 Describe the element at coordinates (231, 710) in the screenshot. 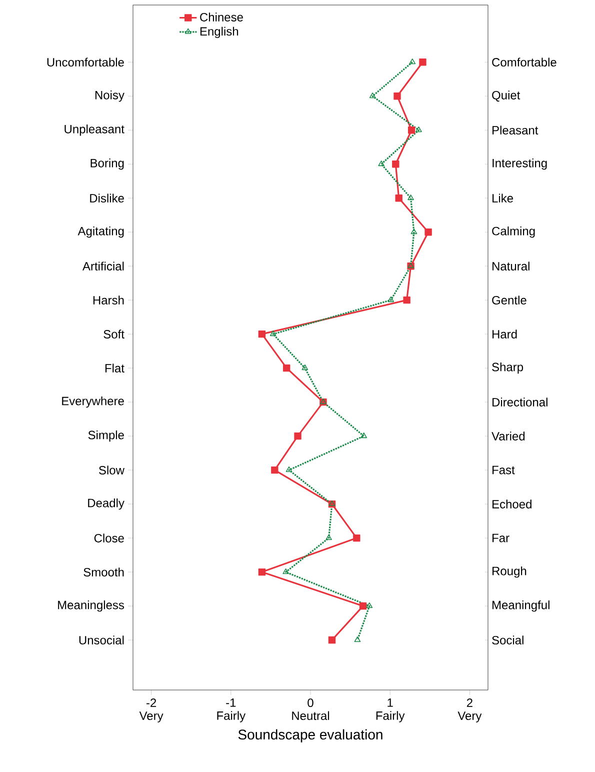

I see `x-tick-label: -1 Fairly` at that location.